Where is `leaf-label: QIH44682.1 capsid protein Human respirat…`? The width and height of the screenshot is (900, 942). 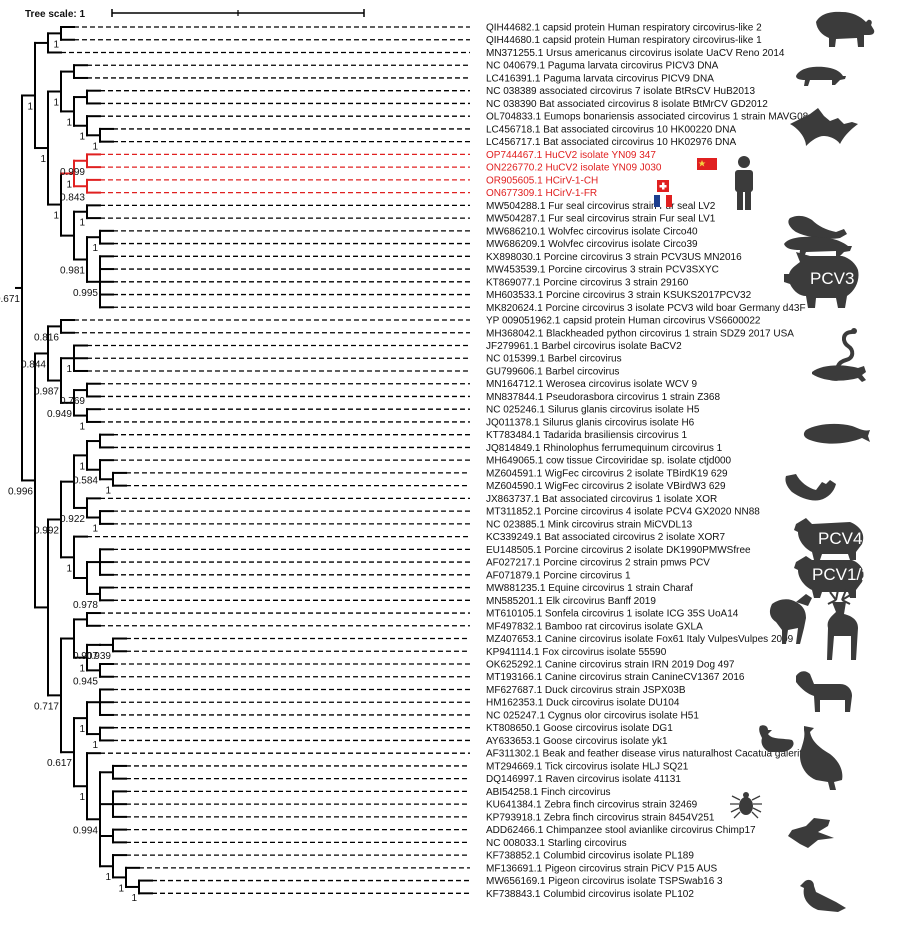
leaf-label: QIH44682.1 capsid protein Human respirat… is located at coordinates (624, 28).